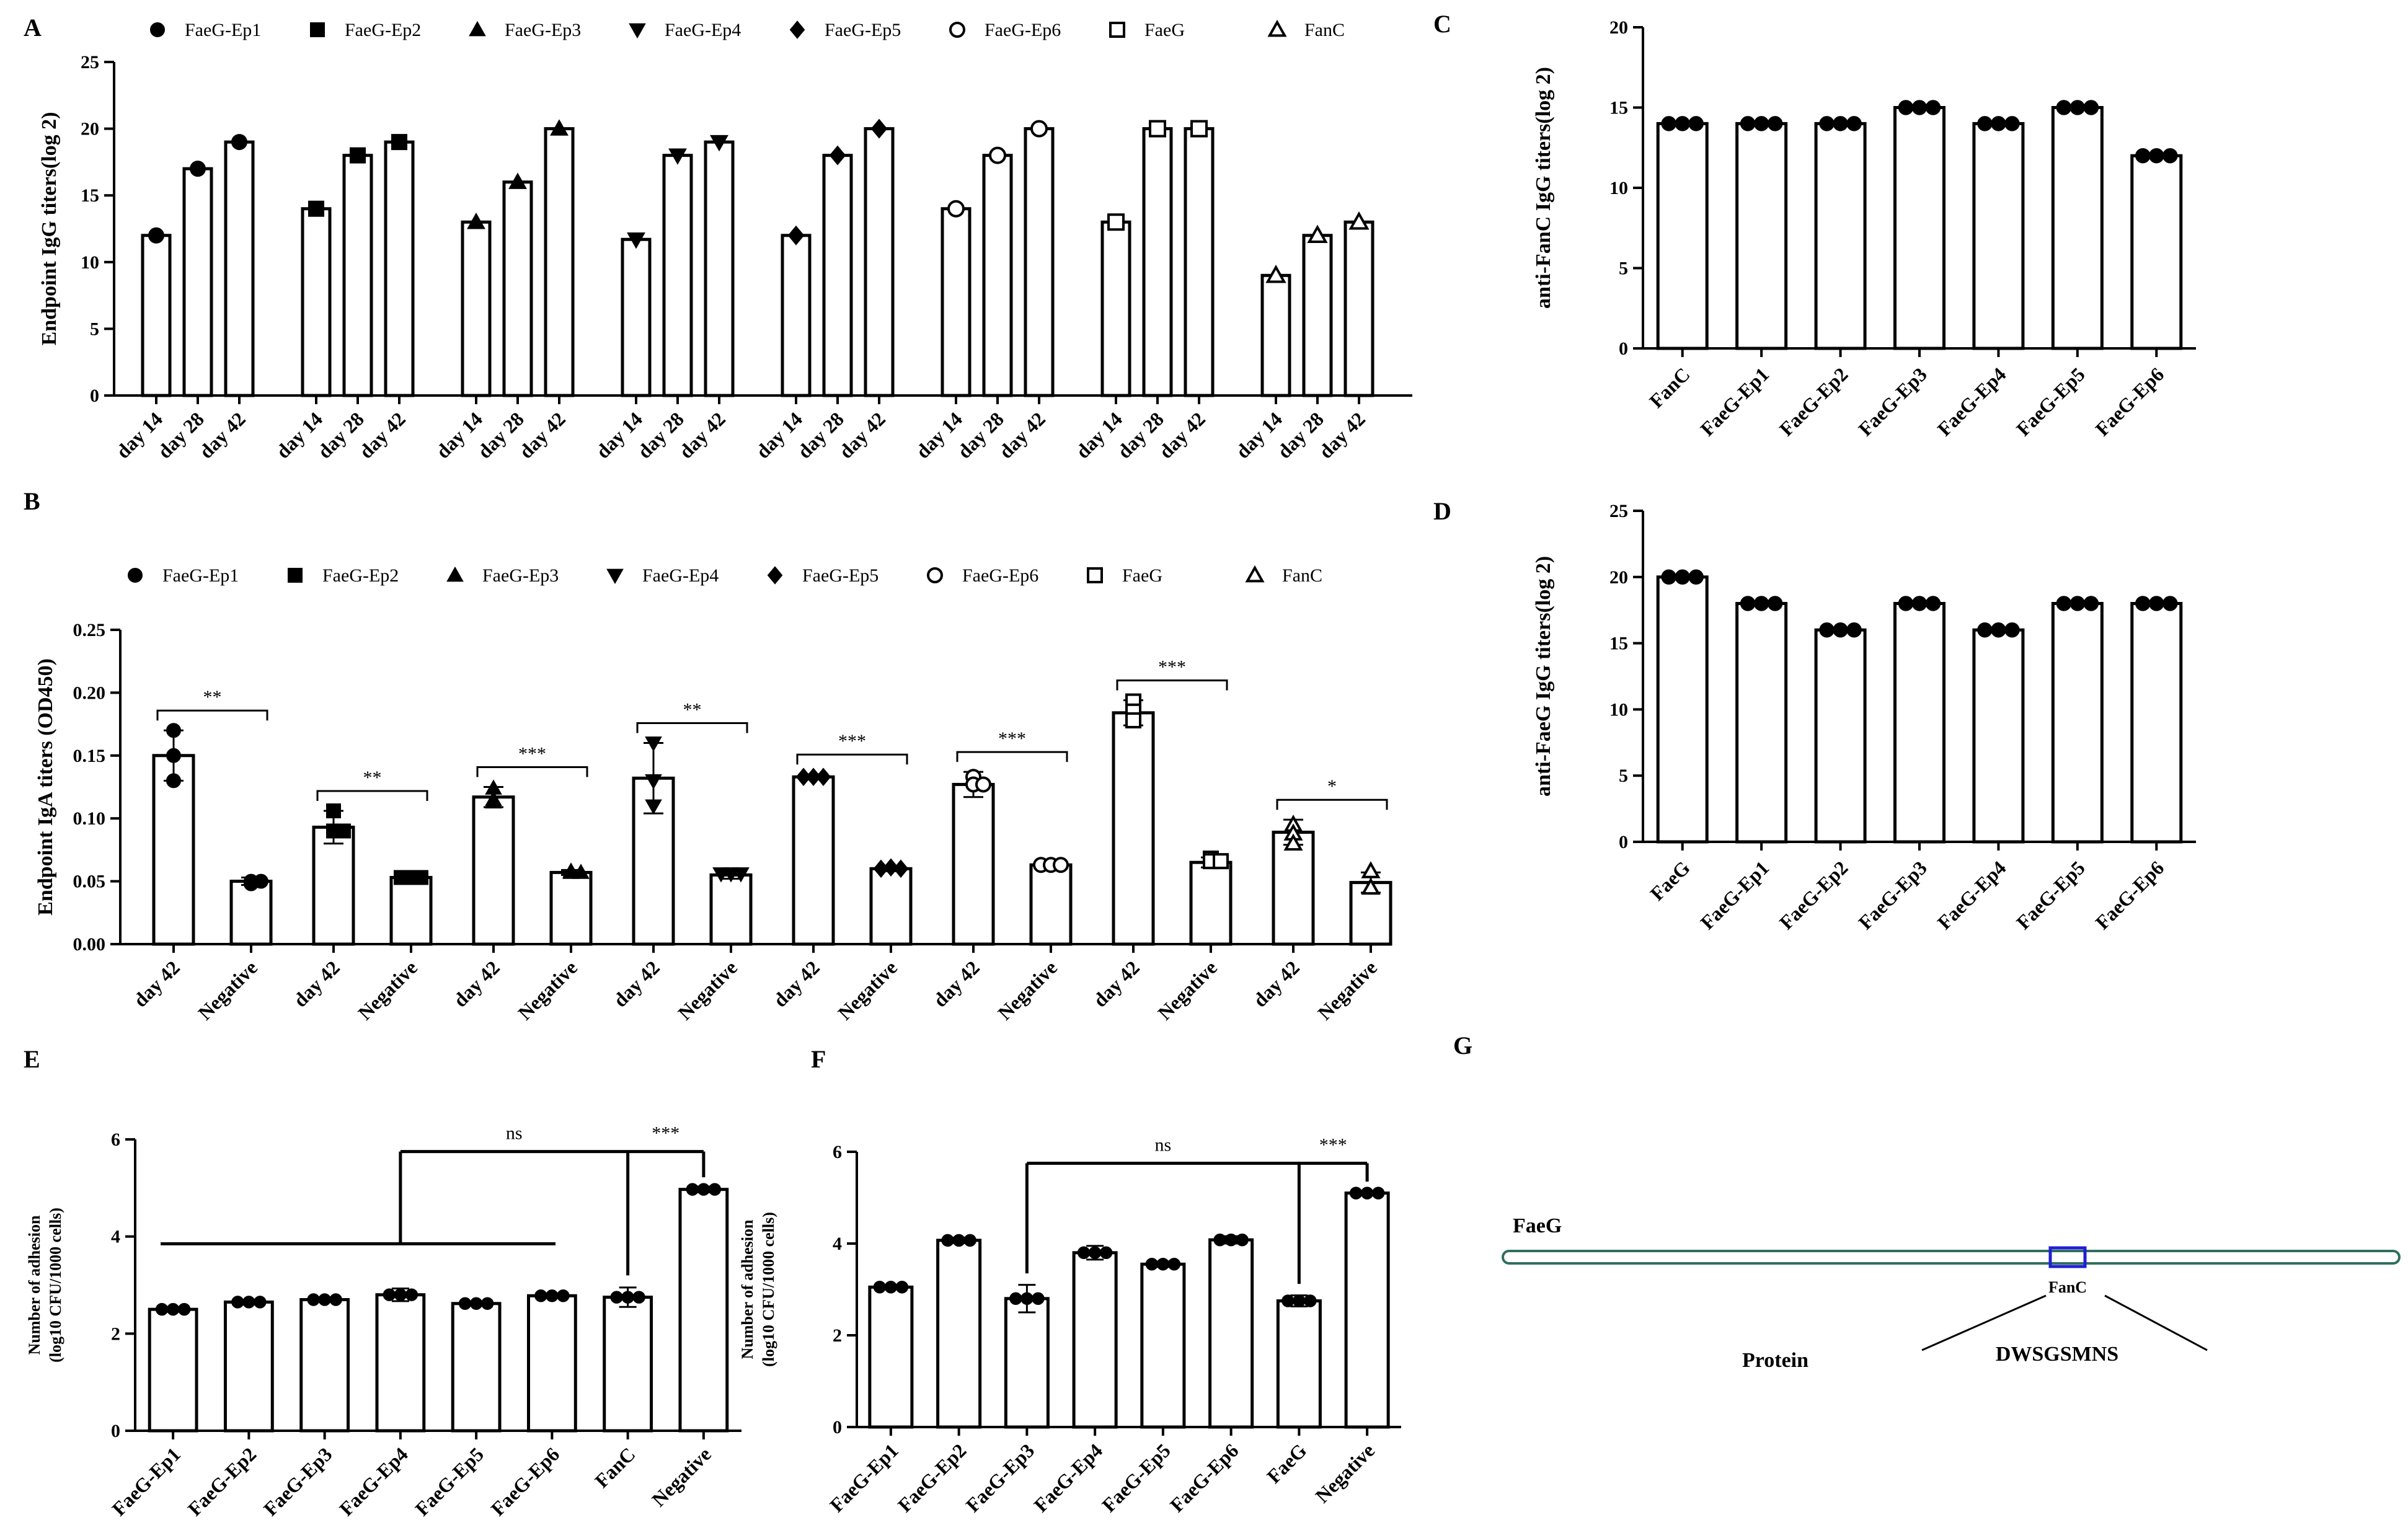 This screenshot has height=1538, width=2408. Describe the element at coordinates (95, 396) in the screenshot. I see `panel-a-y-tick-label: 0` at that location.